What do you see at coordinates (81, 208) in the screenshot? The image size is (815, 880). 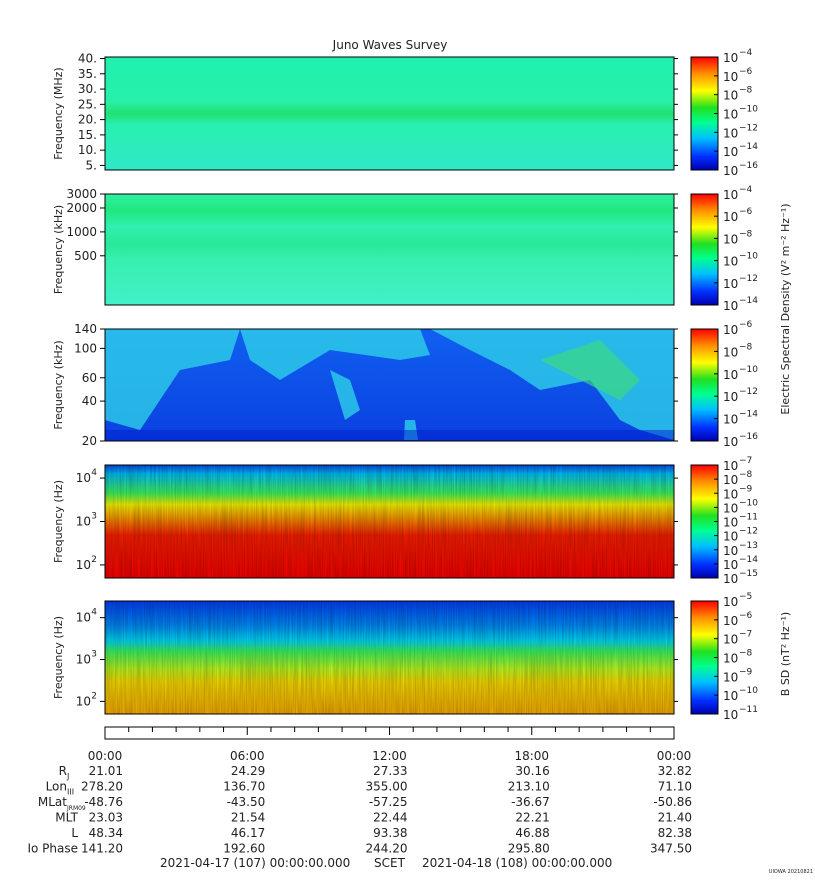 I see `y-tick-label: 2000` at bounding box center [81, 208].